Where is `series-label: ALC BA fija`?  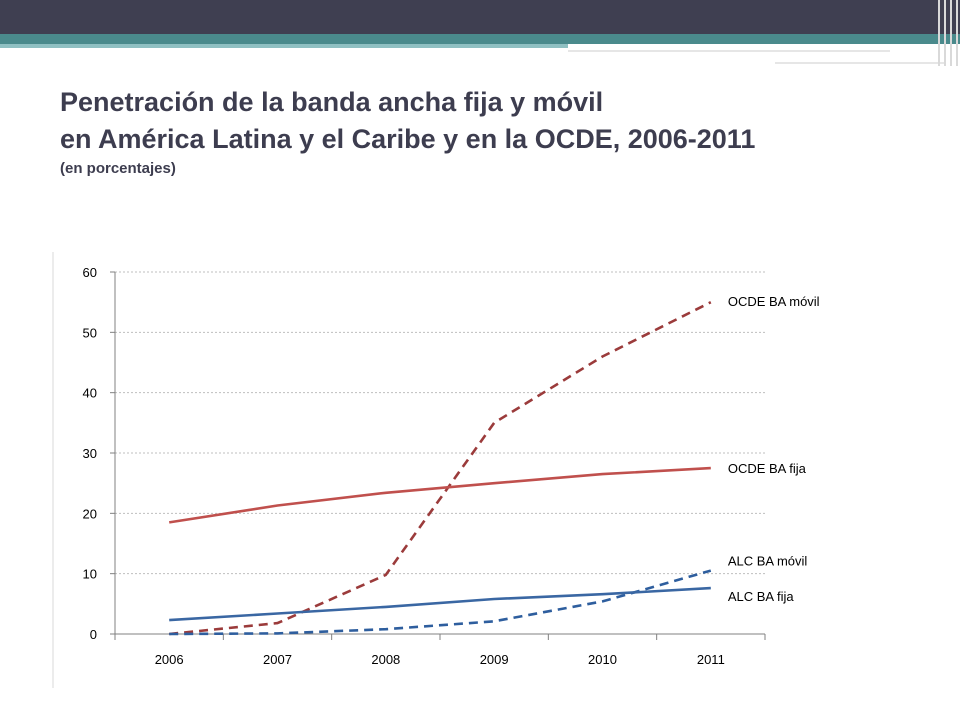 series-label: ALC BA fija is located at coordinates (761, 596).